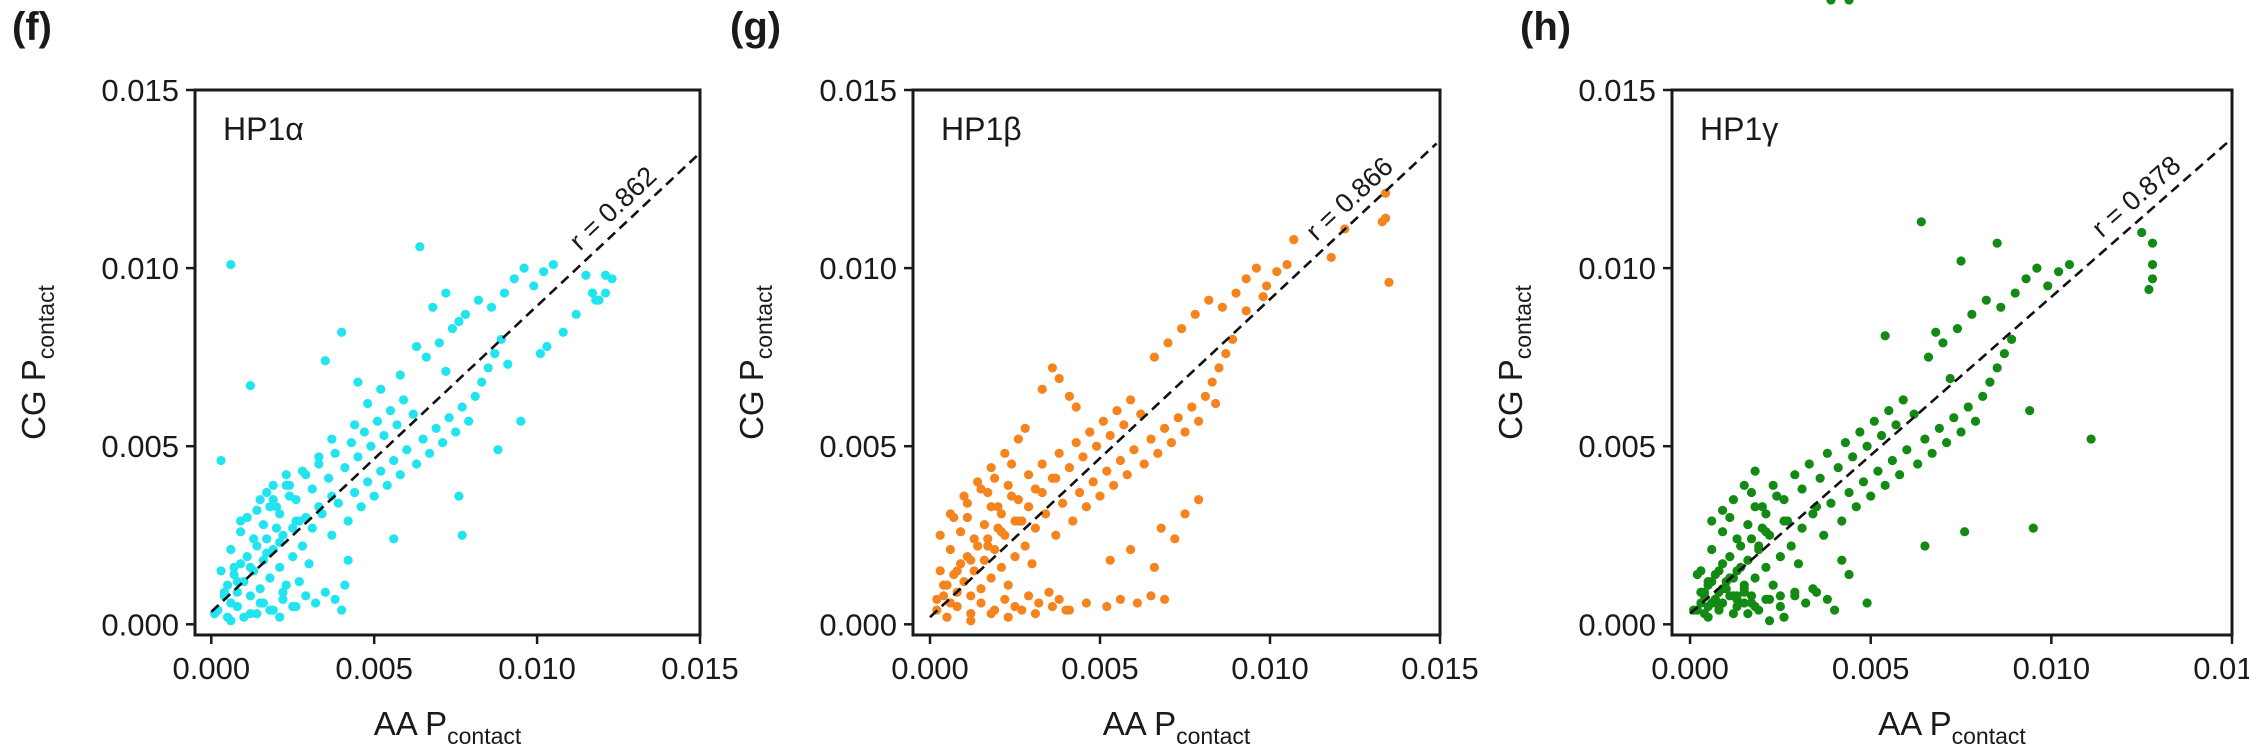 Image resolution: width=2249 pixels, height=756 pixels. I want to click on y-axis-label-main: CG P, so click(1510, 399).